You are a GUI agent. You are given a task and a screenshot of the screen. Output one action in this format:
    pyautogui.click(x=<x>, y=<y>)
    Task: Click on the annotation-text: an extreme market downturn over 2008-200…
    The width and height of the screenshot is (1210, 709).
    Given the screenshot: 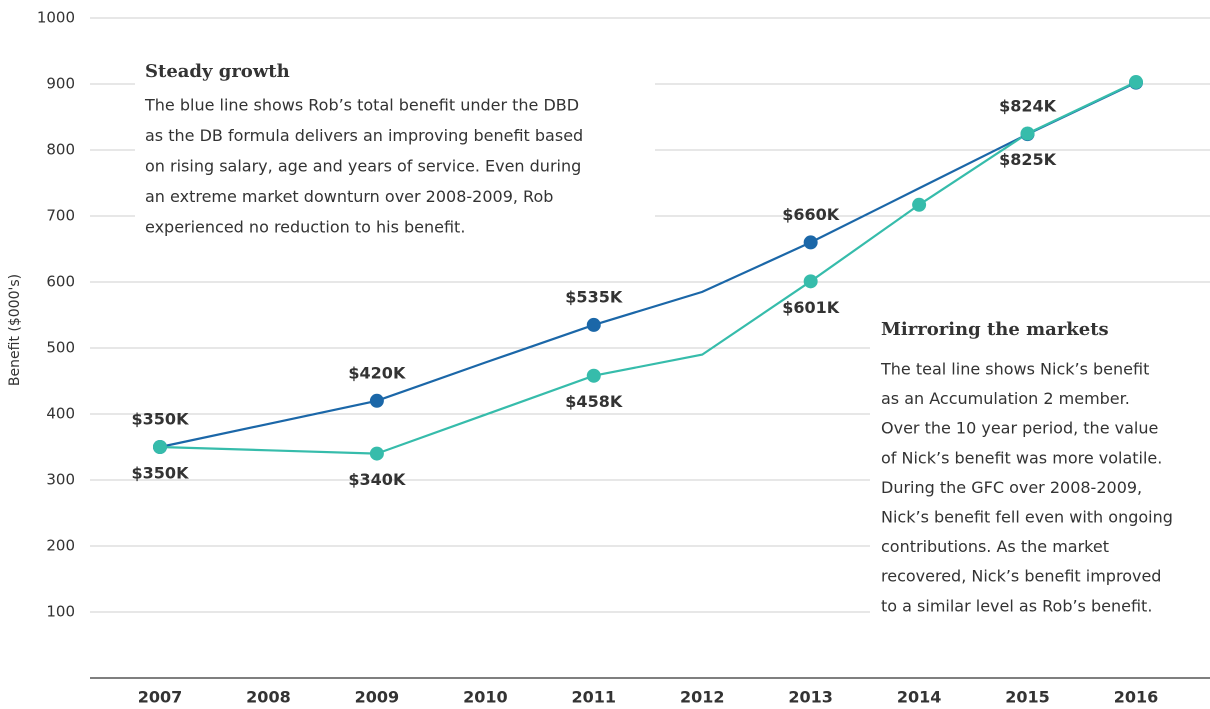 What is the action you would take?
    pyautogui.click(x=349, y=196)
    